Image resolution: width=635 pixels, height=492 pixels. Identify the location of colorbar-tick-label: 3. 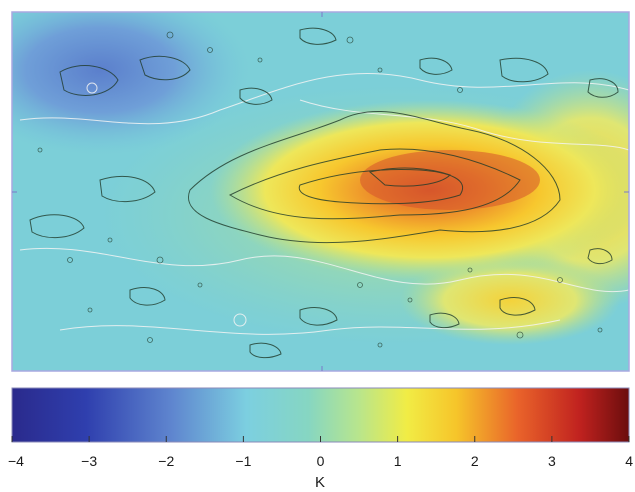
(552, 461).